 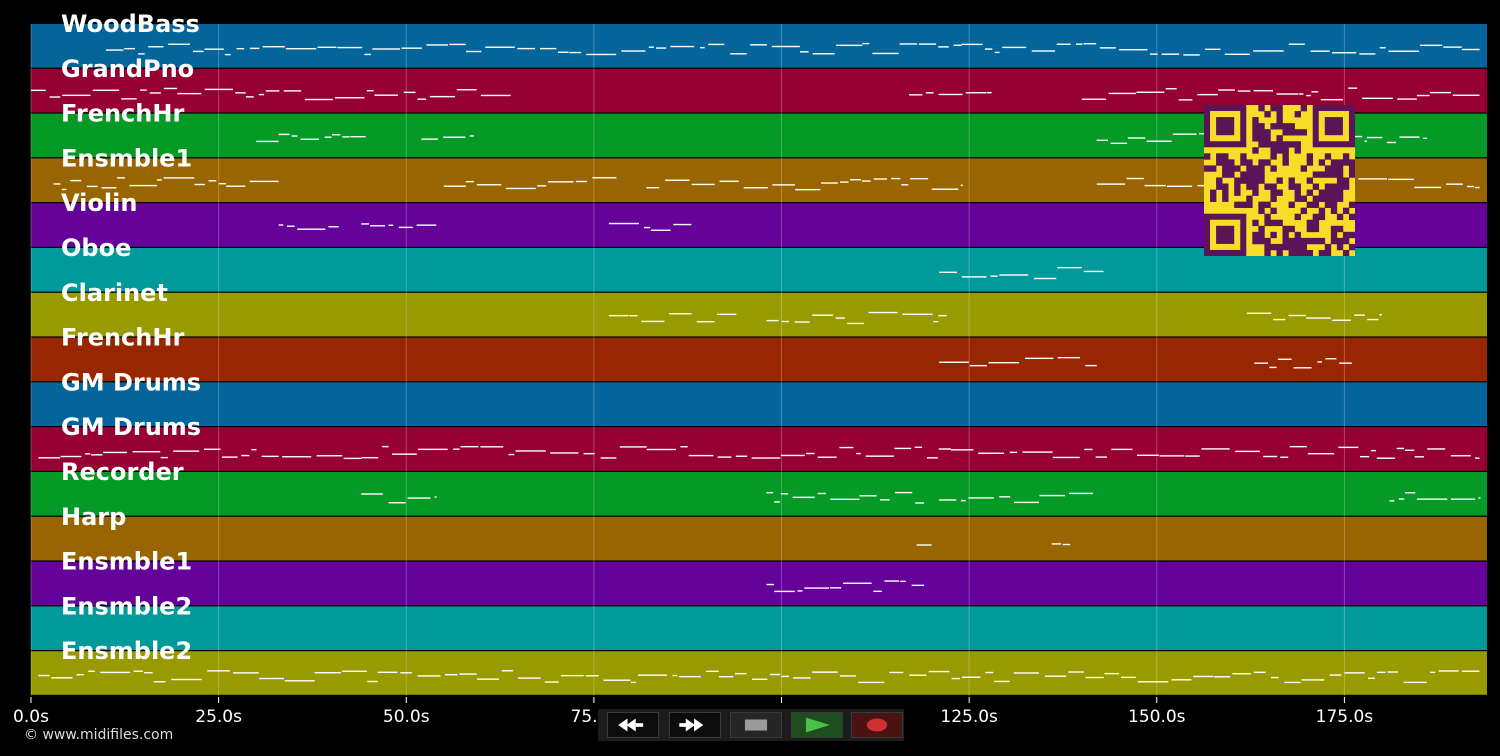 I want to click on stop-button, so click(x=756, y=725).